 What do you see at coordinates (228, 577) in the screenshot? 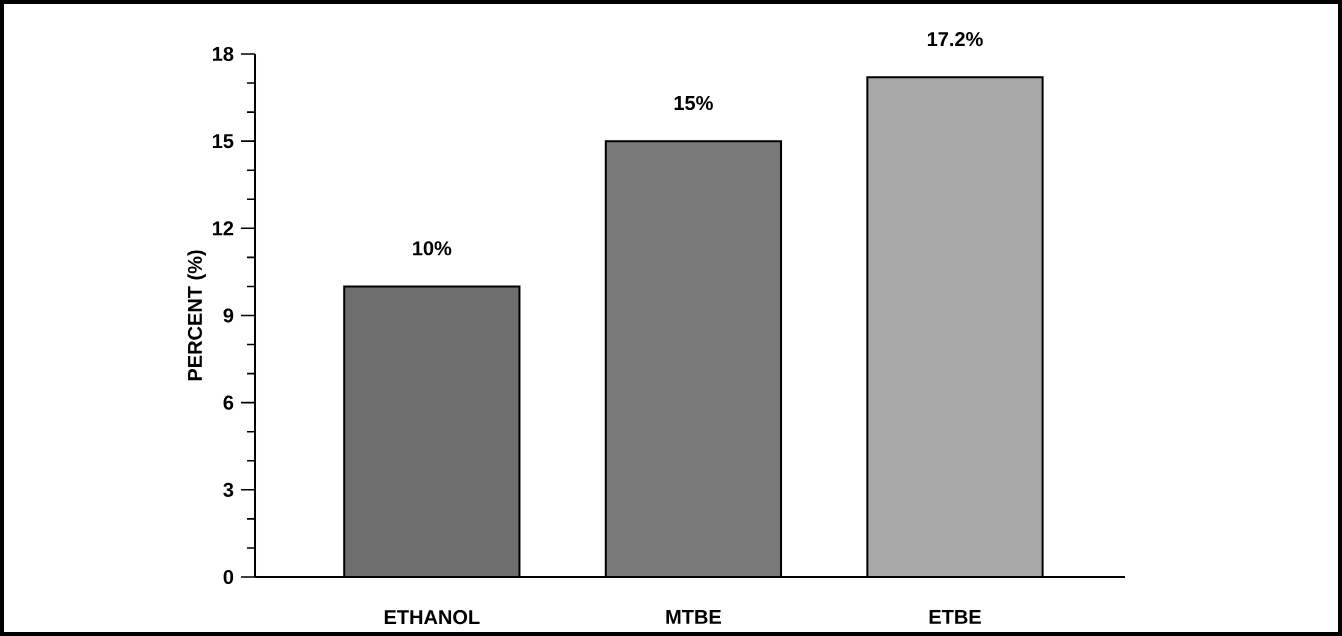
I see `y-tick-label: 0` at bounding box center [228, 577].